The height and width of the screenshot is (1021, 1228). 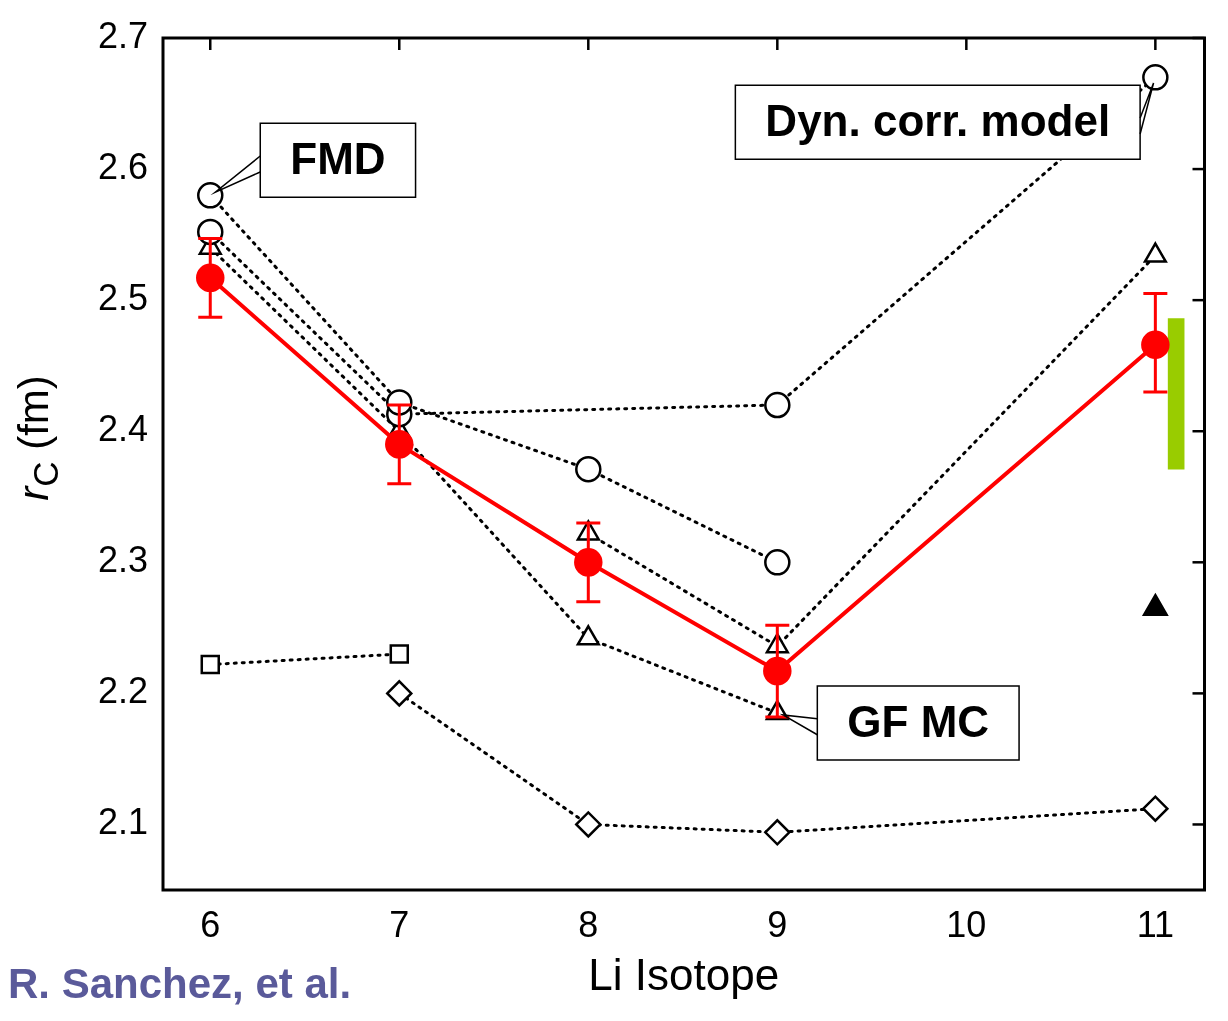 What do you see at coordinates (122, 429) in the screenshot?
I see `y-tick-label: 2.4` at bounding box center [122, 429].